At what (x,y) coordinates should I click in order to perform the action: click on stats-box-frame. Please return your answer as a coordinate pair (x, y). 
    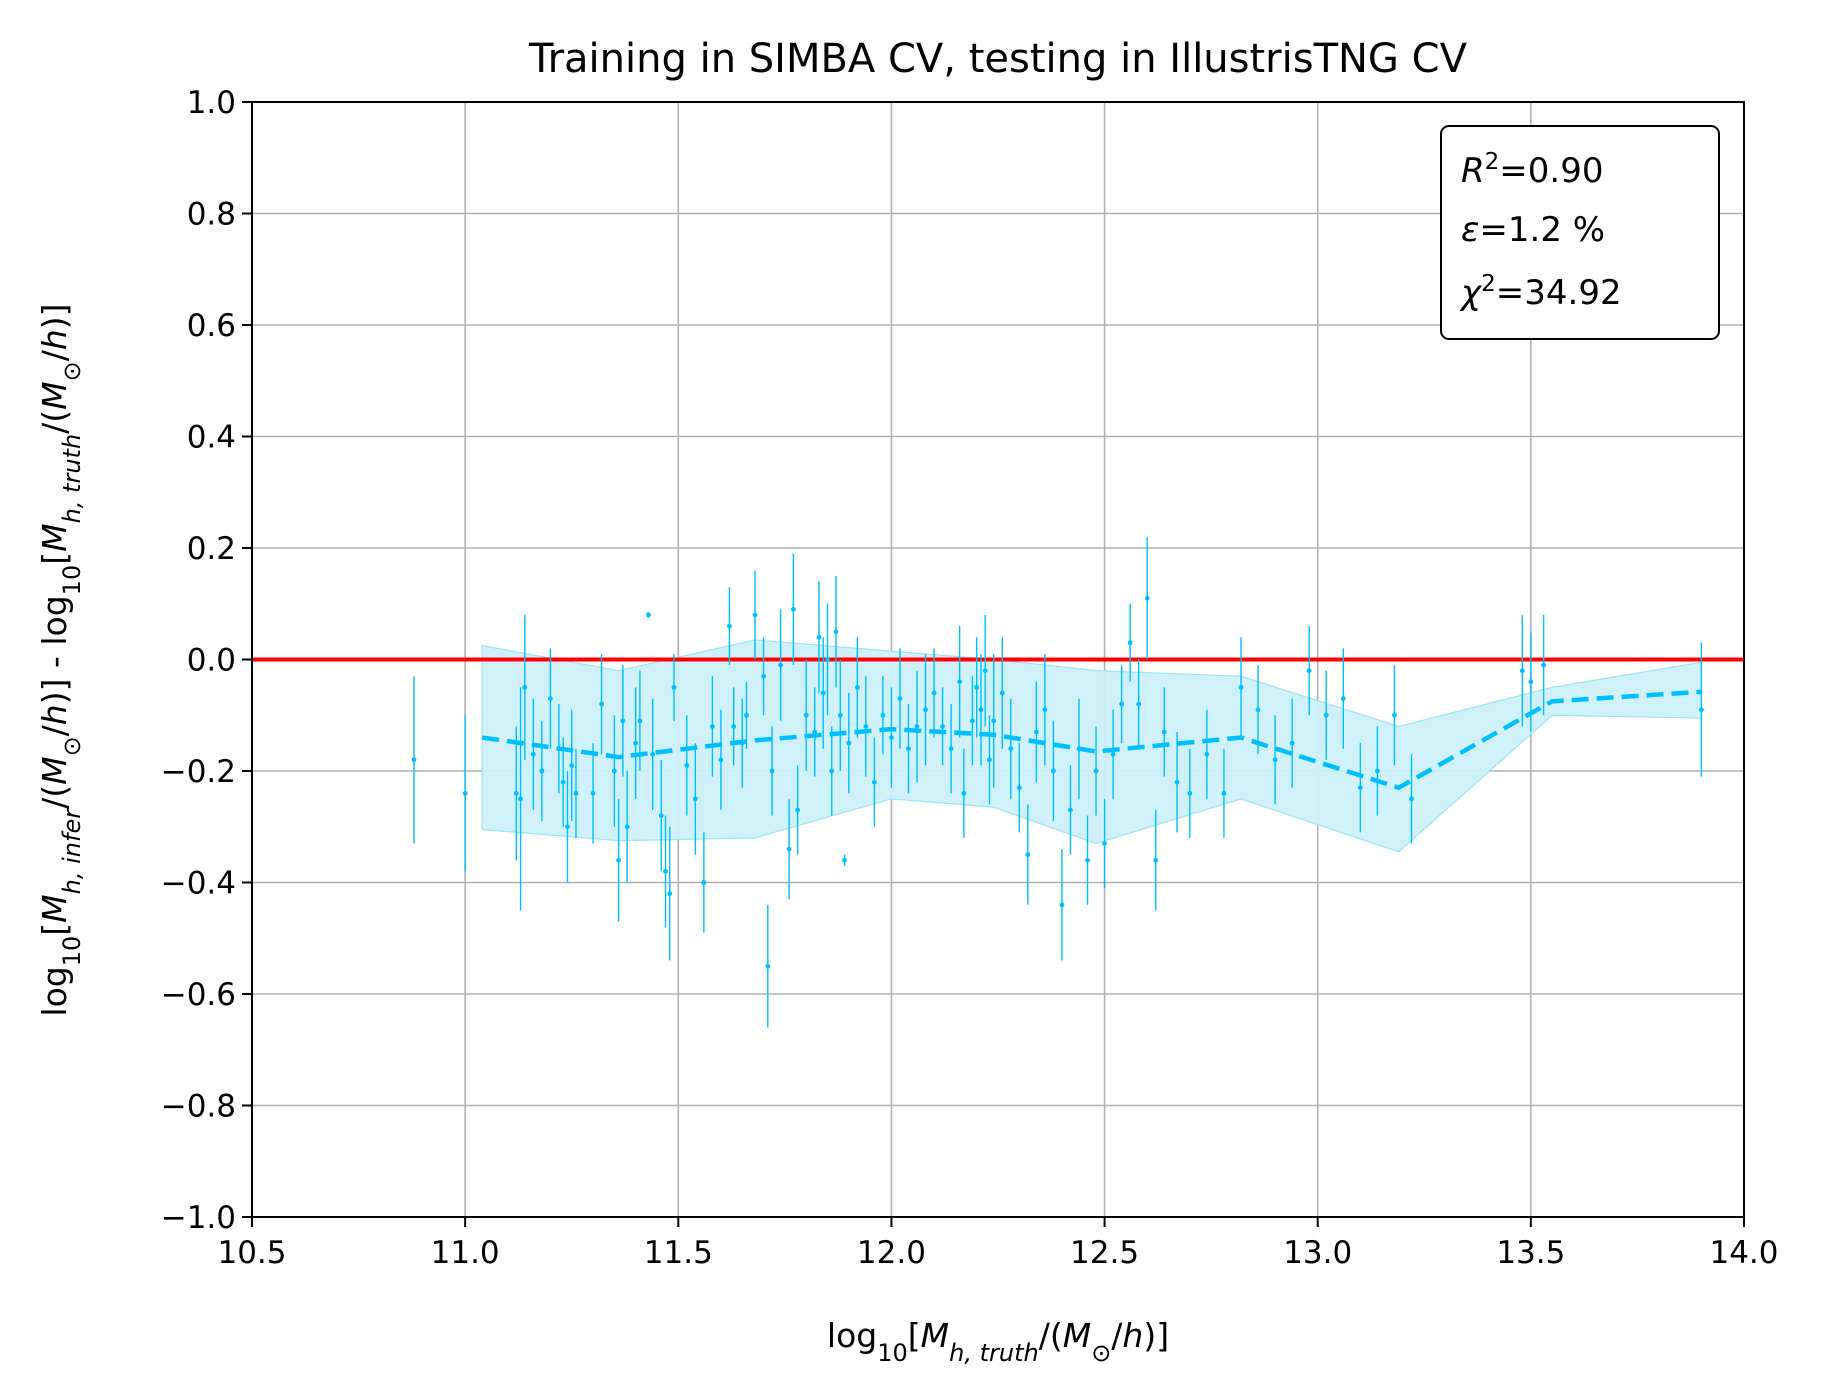
    Looking at the image, I should click on (1580, 232).